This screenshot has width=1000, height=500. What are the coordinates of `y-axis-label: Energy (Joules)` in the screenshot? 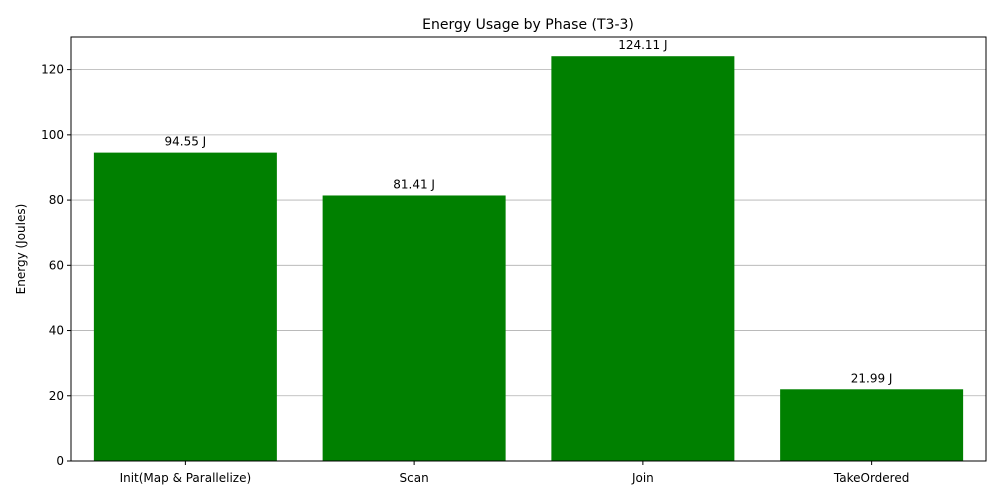 It's located at (21, 249).